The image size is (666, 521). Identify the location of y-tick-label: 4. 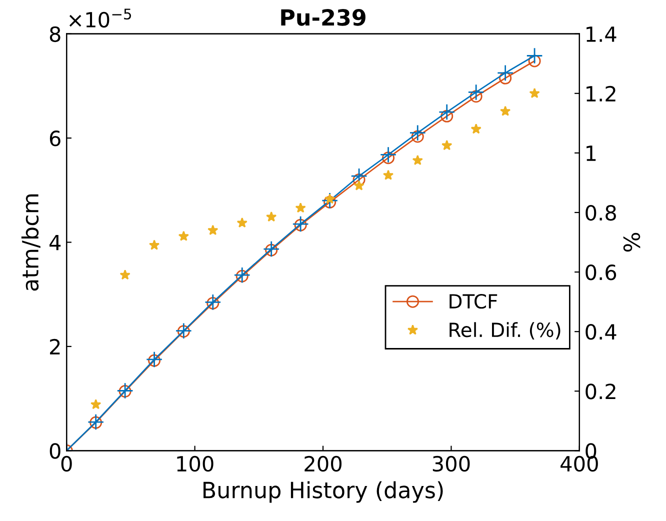
(55, 242).